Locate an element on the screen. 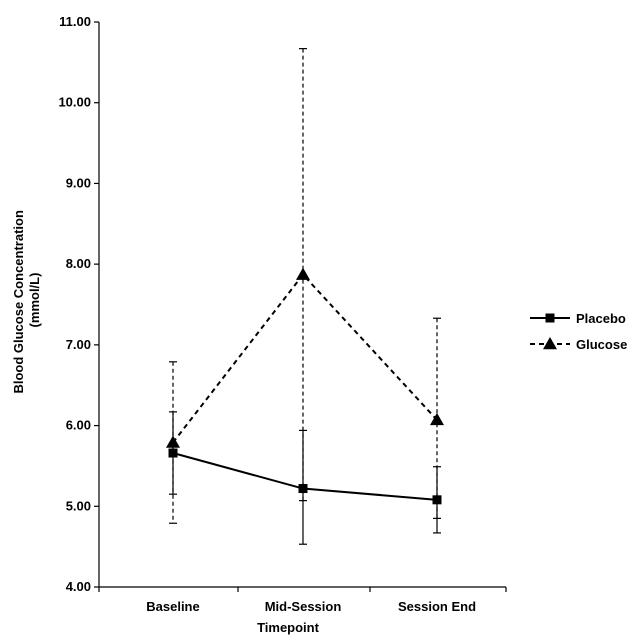  x-tick-label: Baseline is located at coordinates (172, 606).